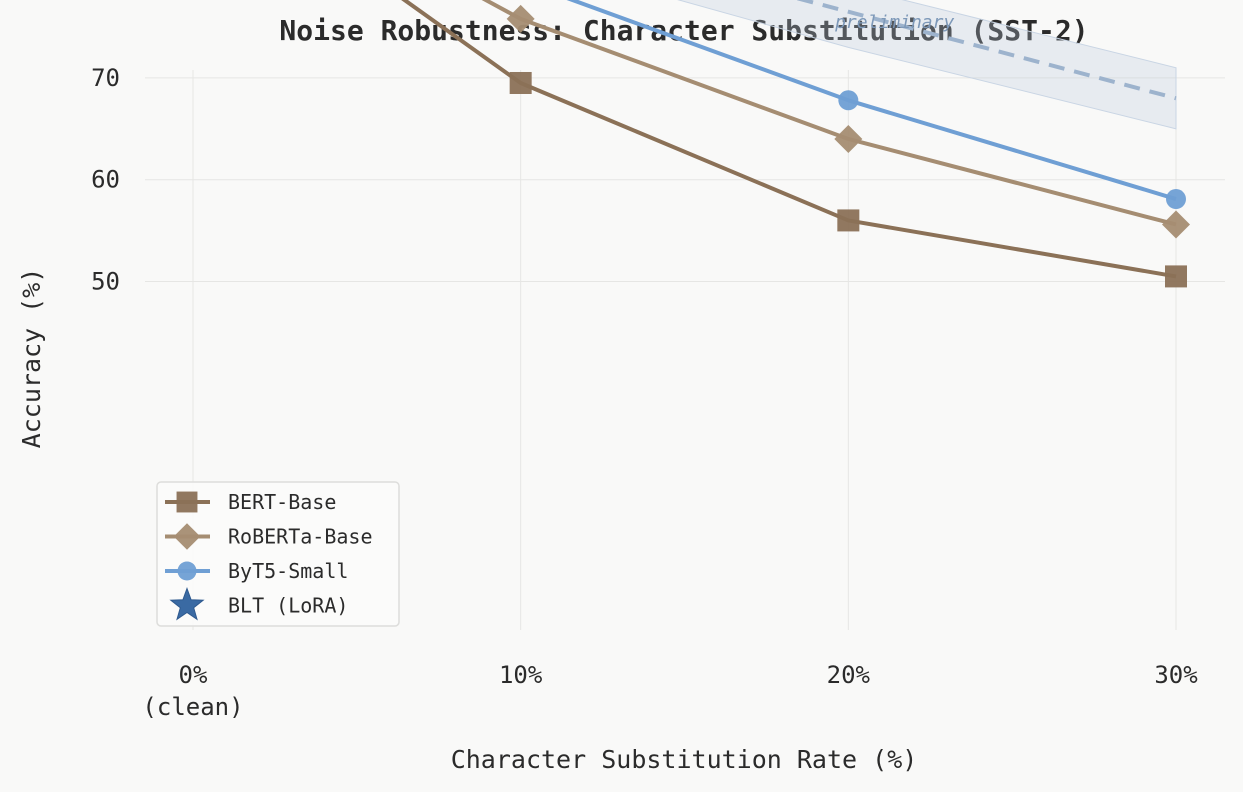 Image resolution: width=1243 pixels, height=792 pixels. What do you see at coordinates (288, 571) in the screenshot?
I see `legend-label: ByT5-Small` at bounding box center [288, 571].